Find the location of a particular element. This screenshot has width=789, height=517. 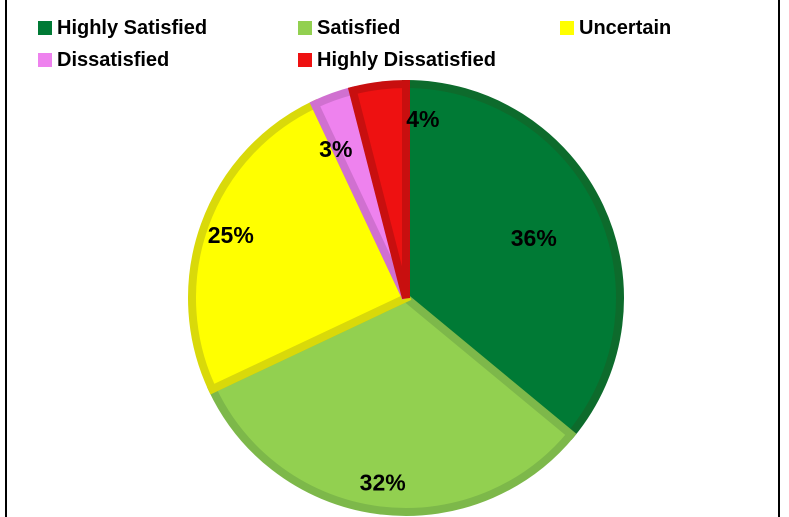

legend-label: Highly Dissatisfied is located at coordinates (406, 59).